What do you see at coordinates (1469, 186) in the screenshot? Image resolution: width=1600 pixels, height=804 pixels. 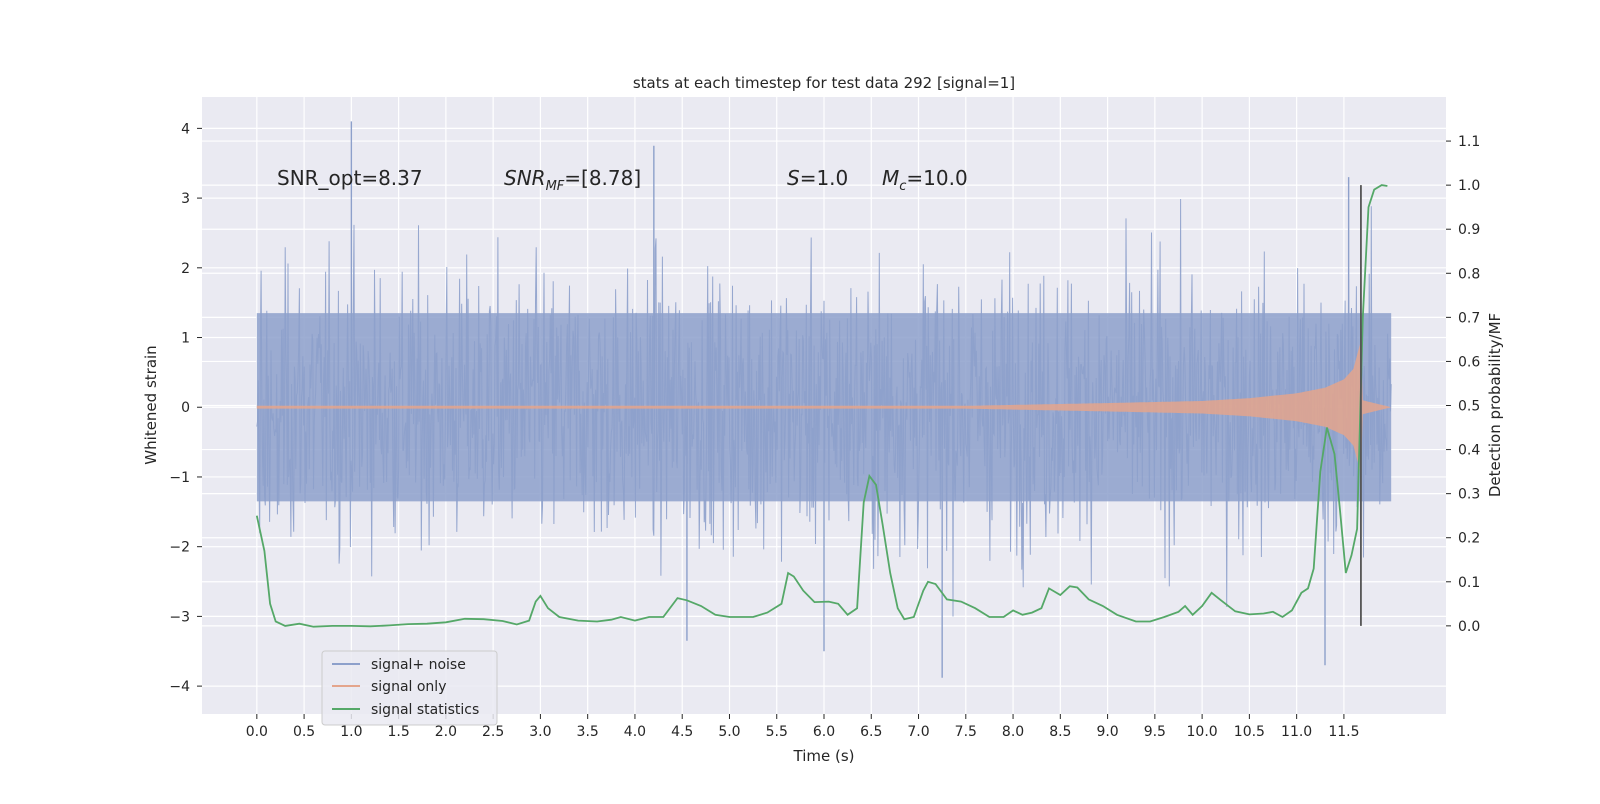 I see `y-right-tick-label: 1.0` at bounding box center [1469, 186].